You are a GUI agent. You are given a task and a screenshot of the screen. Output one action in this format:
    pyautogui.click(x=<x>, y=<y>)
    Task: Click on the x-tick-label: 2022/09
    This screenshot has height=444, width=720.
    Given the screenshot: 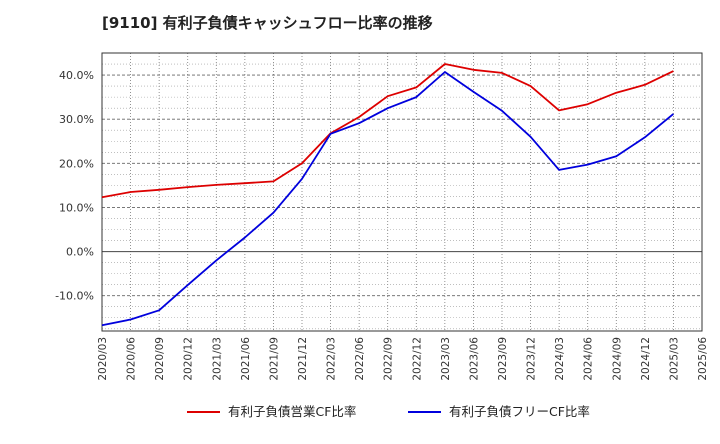 What is the action you would take?
    pyautogui.click(x=389, y=359)
    